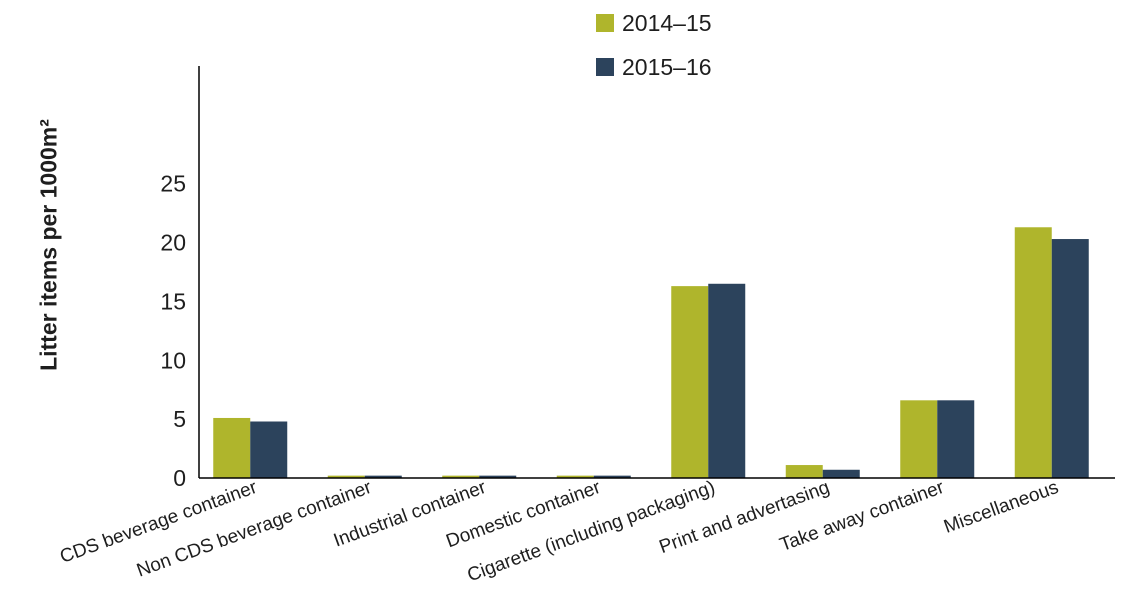 This screenshot has width=1125, height=598. I want to click on y-tick-label: 20, so click(173, 243).